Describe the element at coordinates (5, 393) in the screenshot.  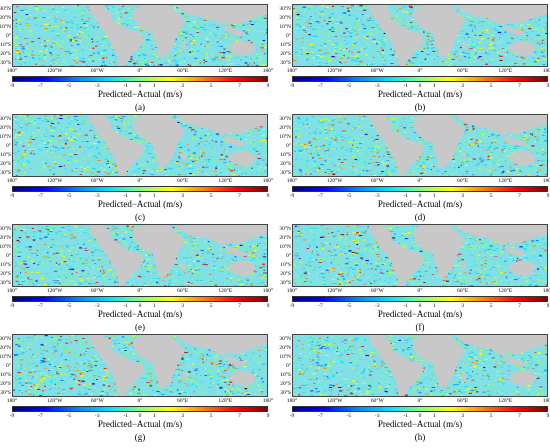
I see `latitude-label: 30°S` at that location.